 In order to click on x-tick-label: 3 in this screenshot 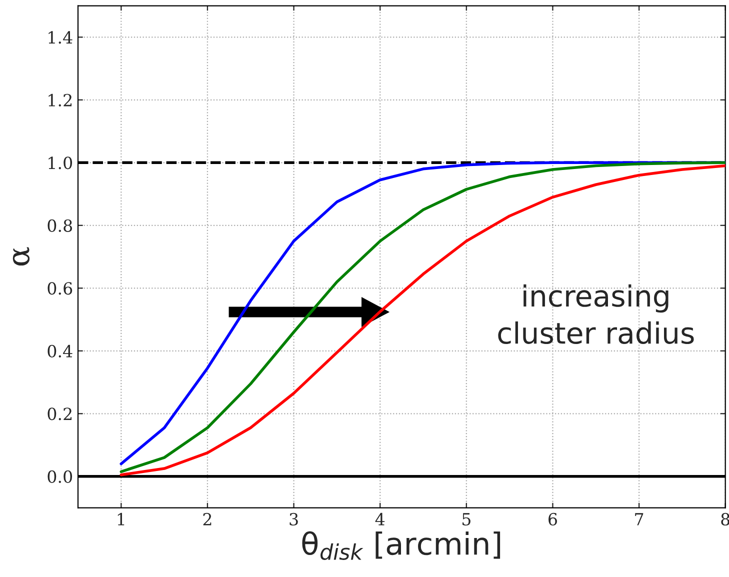, I will do `click(294, 519)`.